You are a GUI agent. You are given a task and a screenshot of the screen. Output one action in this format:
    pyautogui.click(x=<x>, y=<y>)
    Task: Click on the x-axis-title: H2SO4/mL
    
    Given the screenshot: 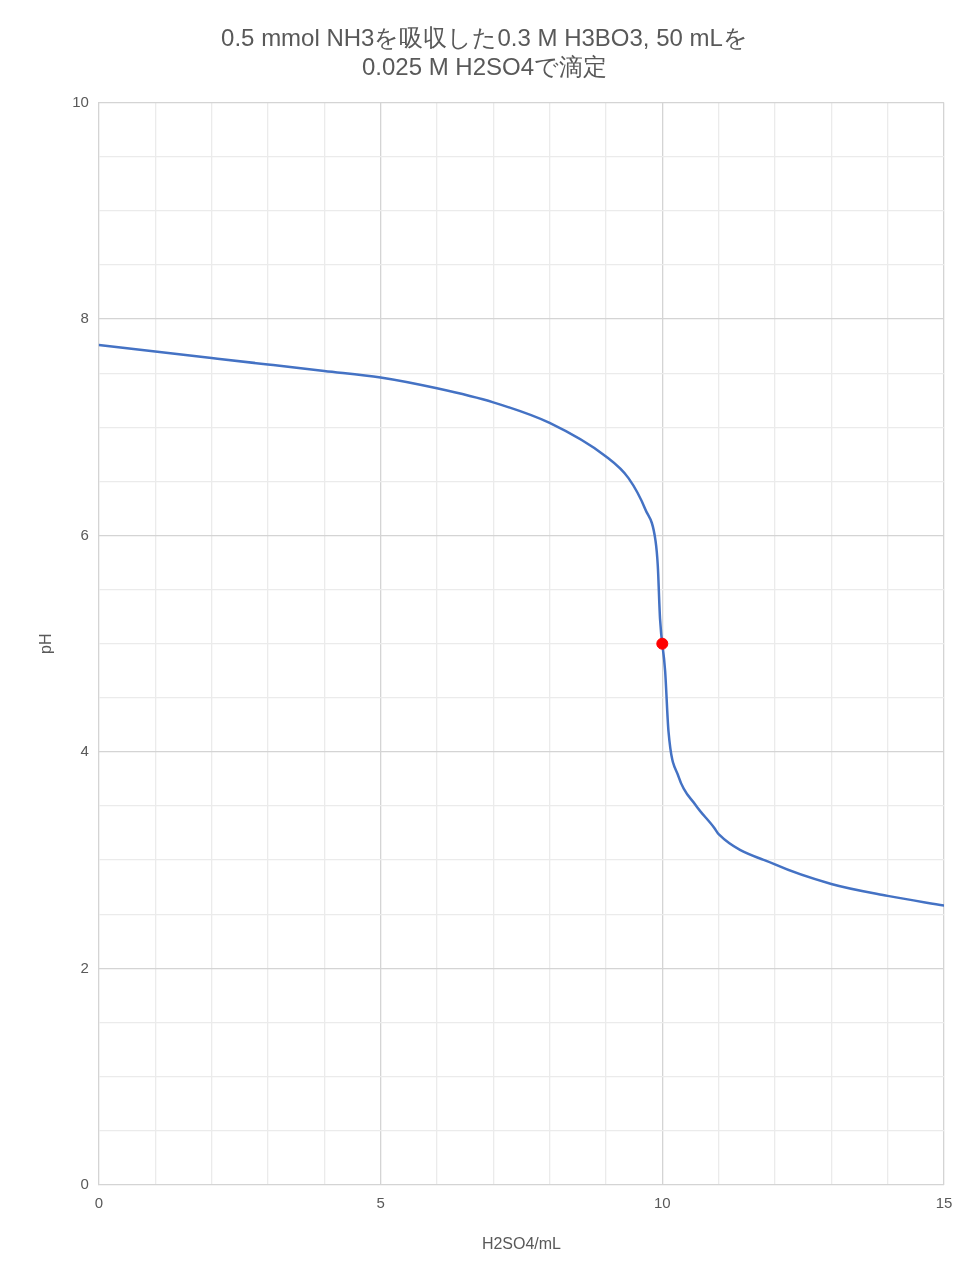 What is the action you would take?
    pyautogui.click(x=521, y=1243)
    